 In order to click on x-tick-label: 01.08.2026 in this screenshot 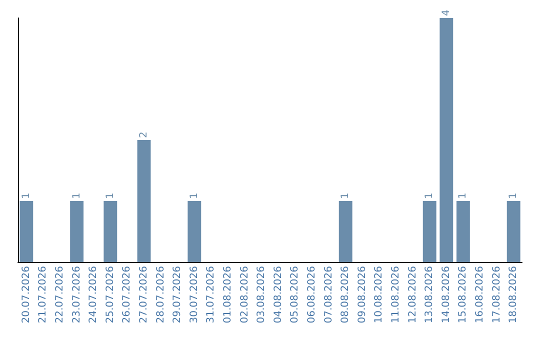, I will do `click(228, 295)`.